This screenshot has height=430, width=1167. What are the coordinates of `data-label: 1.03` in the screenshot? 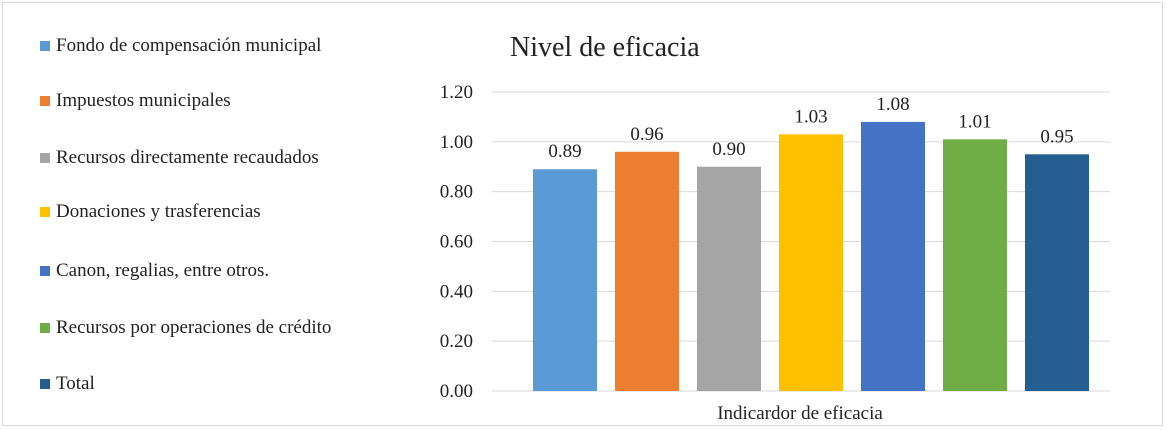 It's located at (810, 116).